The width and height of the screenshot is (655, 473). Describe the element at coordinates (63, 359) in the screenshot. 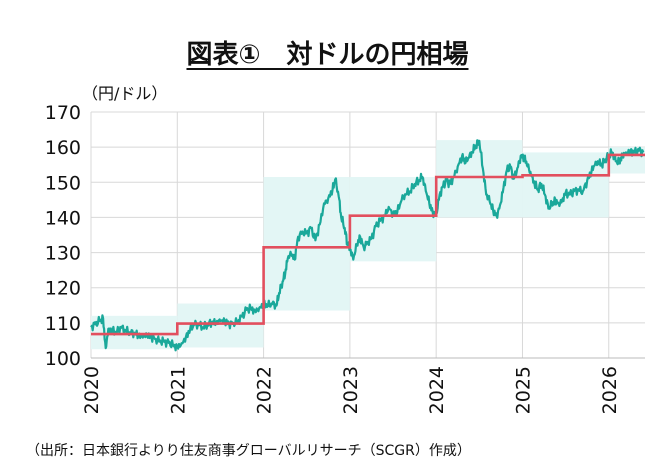

I see `y-tick-label: 100` at that location.